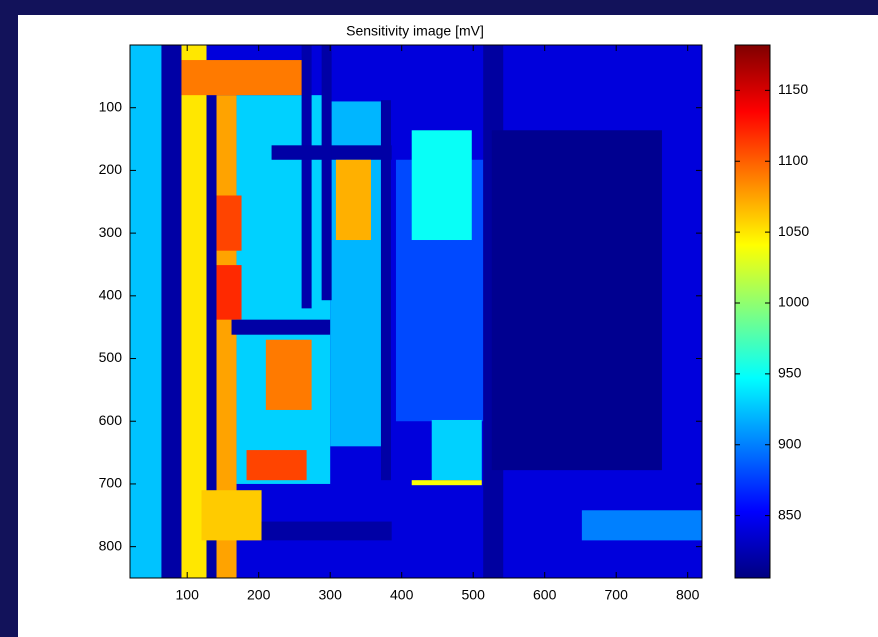 Image resolution: width=878 pixels, height=637 pixels. I want to click on colorbar-tick-label: 1100, so click(793, 160).